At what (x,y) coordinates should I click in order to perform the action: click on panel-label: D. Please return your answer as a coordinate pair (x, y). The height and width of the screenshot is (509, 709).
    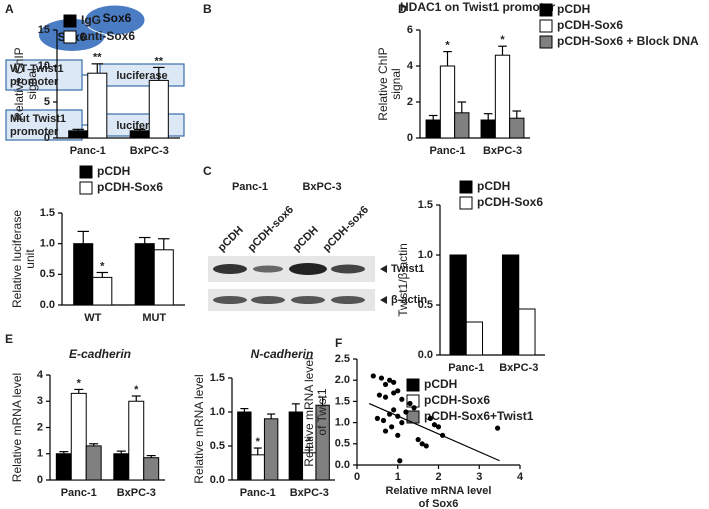
    Looking at the image, I should click on (402, 9).